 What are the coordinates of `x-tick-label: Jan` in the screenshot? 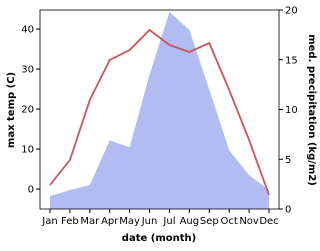 It's located at (49, 221).